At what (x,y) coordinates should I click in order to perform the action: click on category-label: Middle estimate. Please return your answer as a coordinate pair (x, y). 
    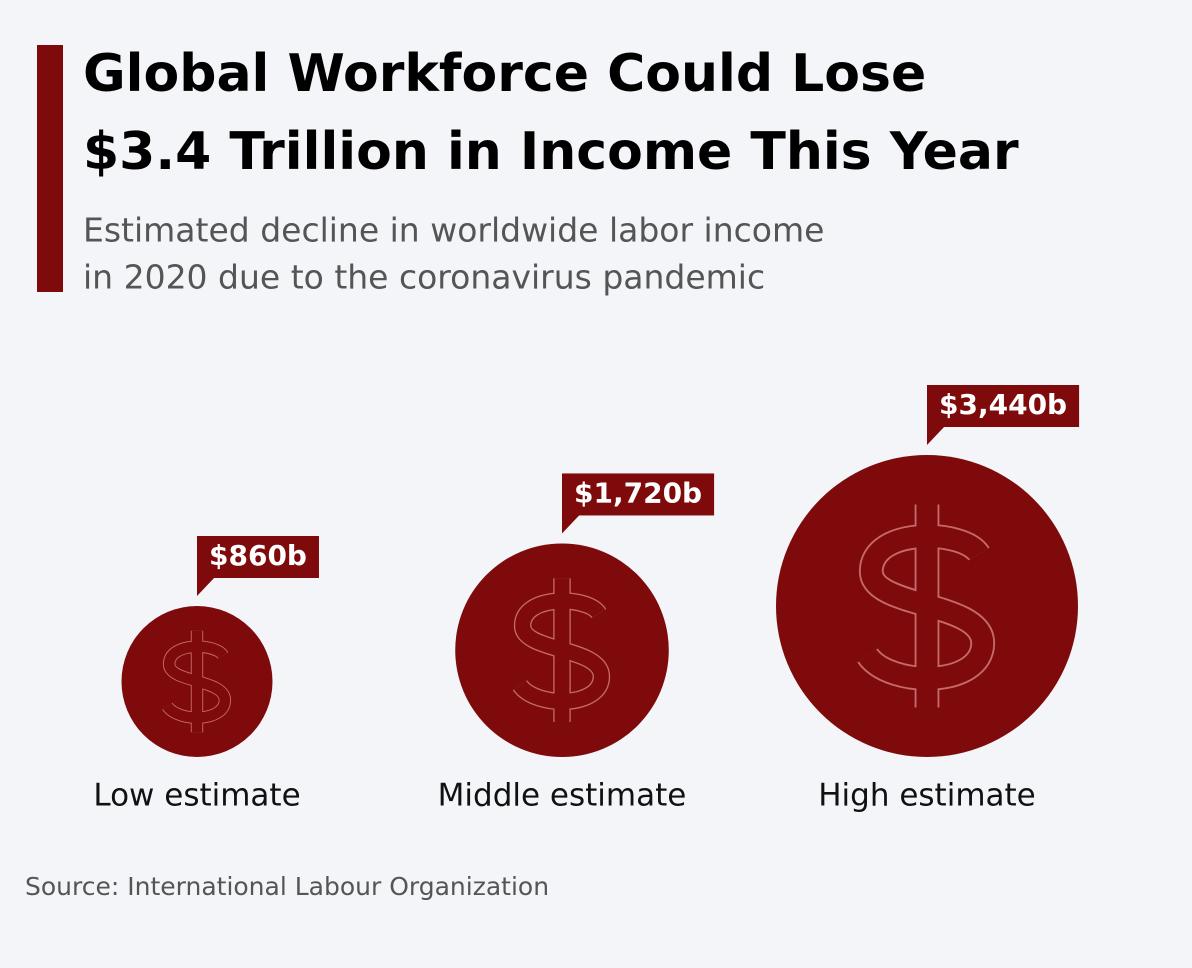
    Looking at the image, I should click on (562, 796).